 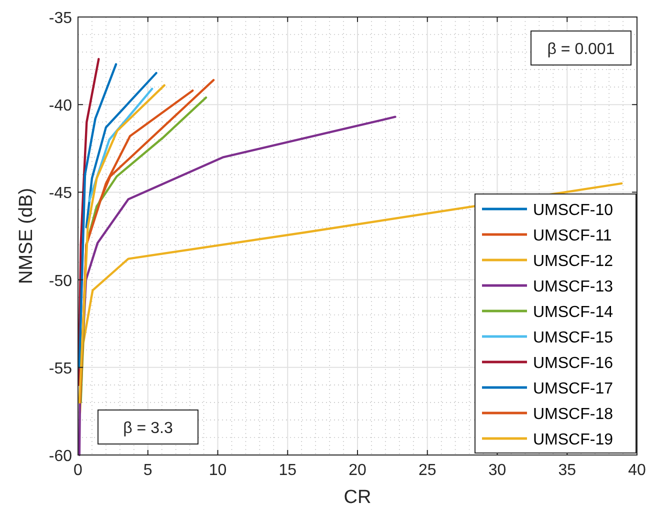 What do you see at coordinates (147, 470) in the screenshot?
I see `x-tick-label: 5` at bounding box center [147, 470].